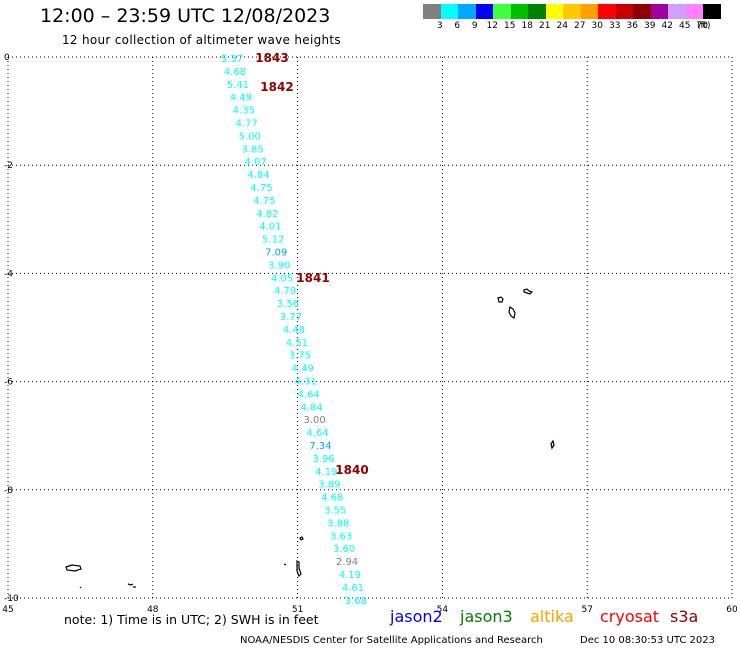 Image resolution: width=740 pixels, height=650 pixels. Describe the element at coordinates (244, 111) in the screenshot. I see `wave-height-label: 4.35` at that location.